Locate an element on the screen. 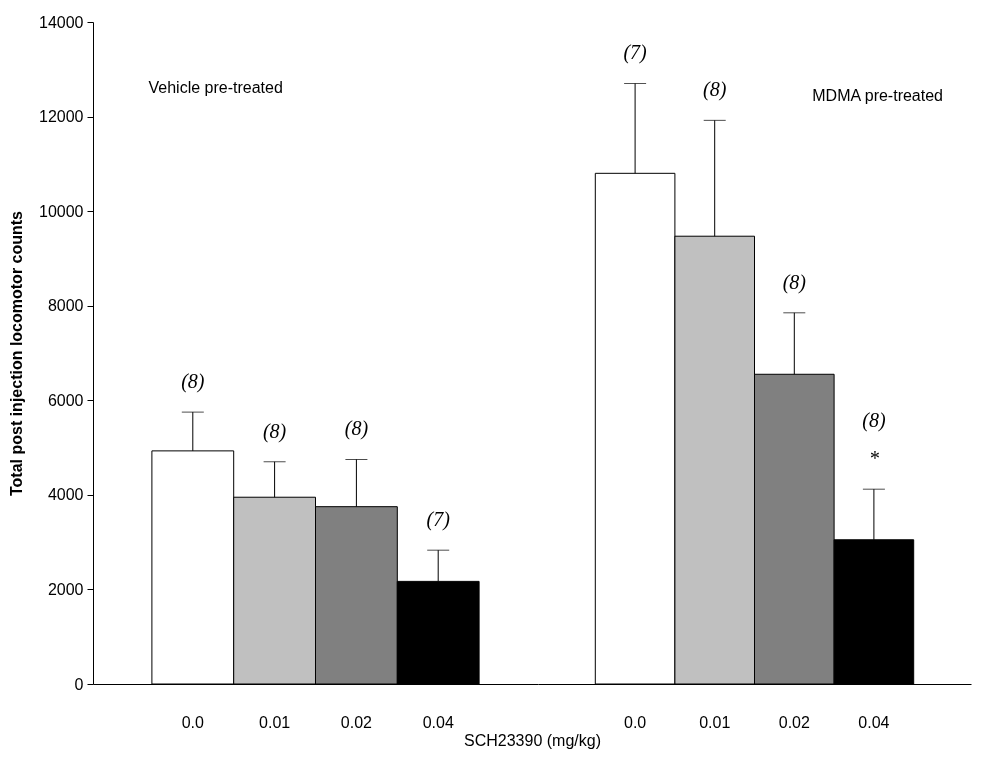 Image resolution: width=1003 pixels, height=765 pixels. y-tick-label: 0 is located at coordinates (79, 684).